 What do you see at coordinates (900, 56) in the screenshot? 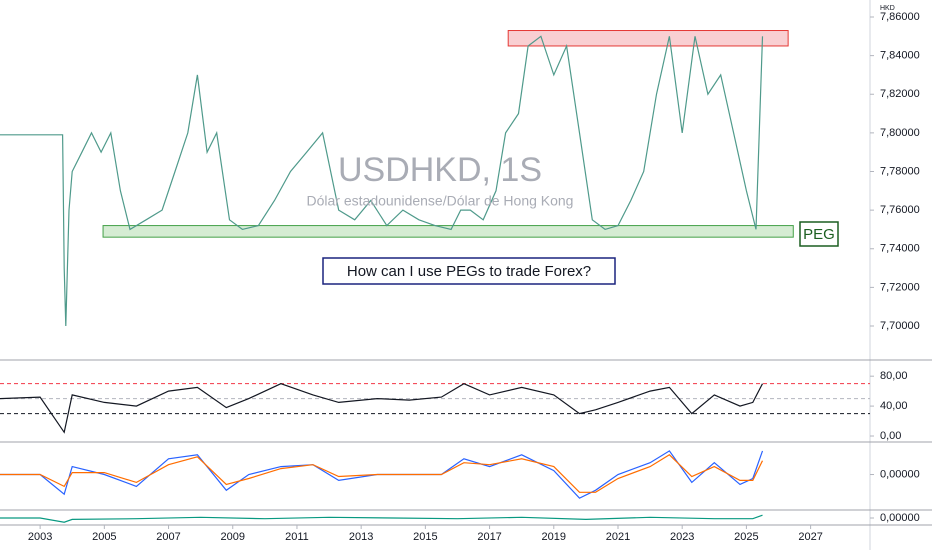
I see `y-tick-label: 7,84000` at bounding box center [900, 56].